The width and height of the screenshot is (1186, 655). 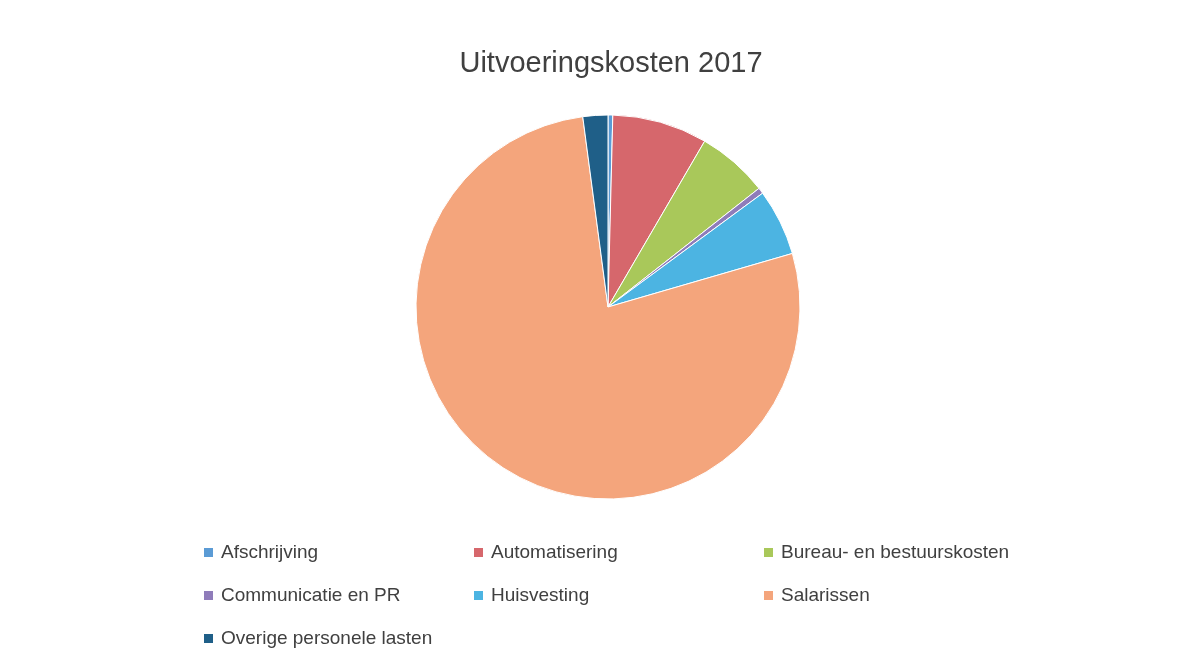 I want to click on legend-label: Afschrijving, so click(x=270, y=552).